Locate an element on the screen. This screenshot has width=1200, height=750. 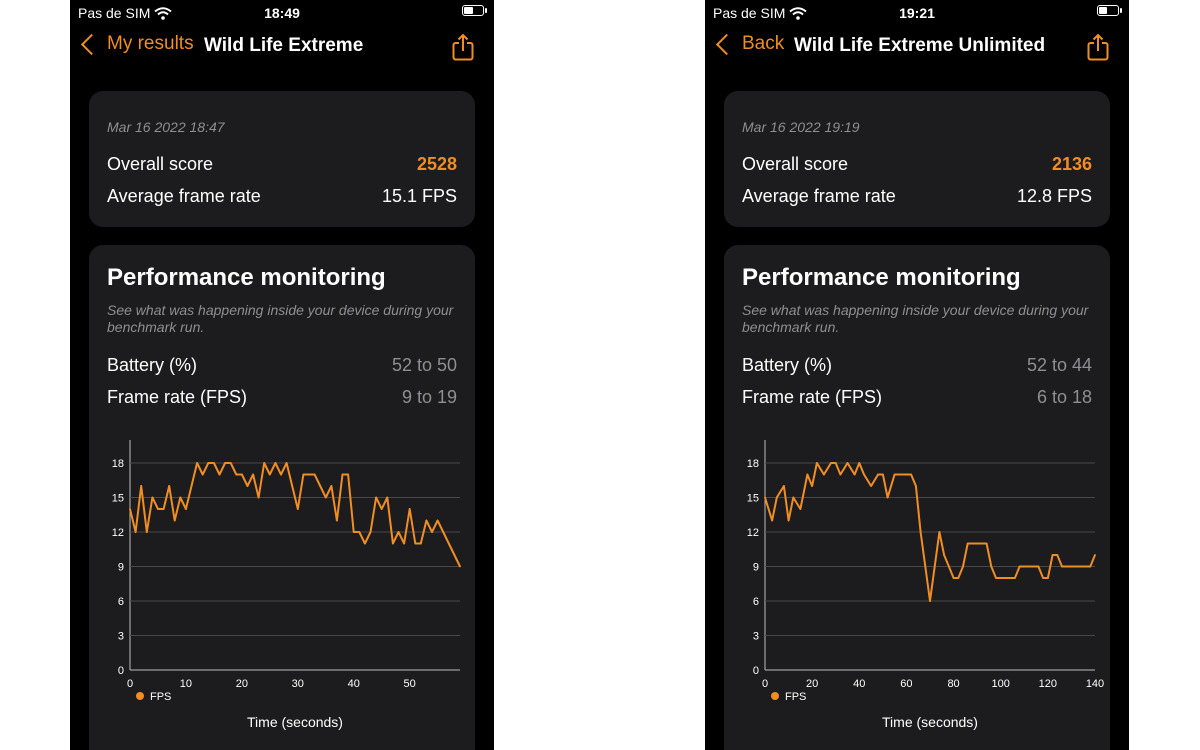
x-tick-label: 30 is located at coordinates (298, 684).